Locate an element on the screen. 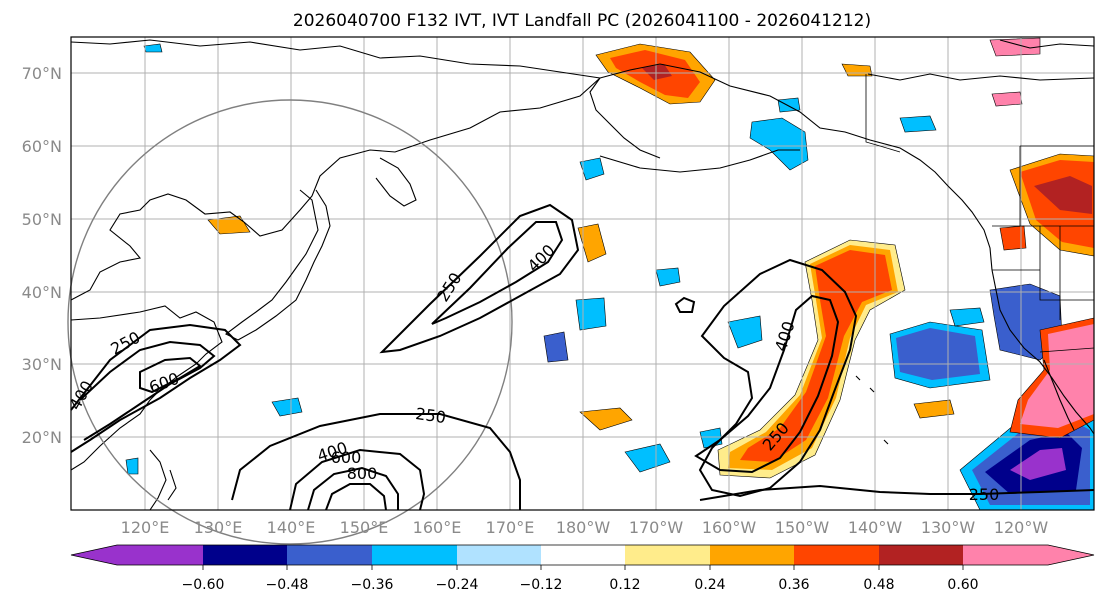 The width and height of the screenshot is (1105, 604). lon-label-180w: 180°W is located at coordinates (583, 527).